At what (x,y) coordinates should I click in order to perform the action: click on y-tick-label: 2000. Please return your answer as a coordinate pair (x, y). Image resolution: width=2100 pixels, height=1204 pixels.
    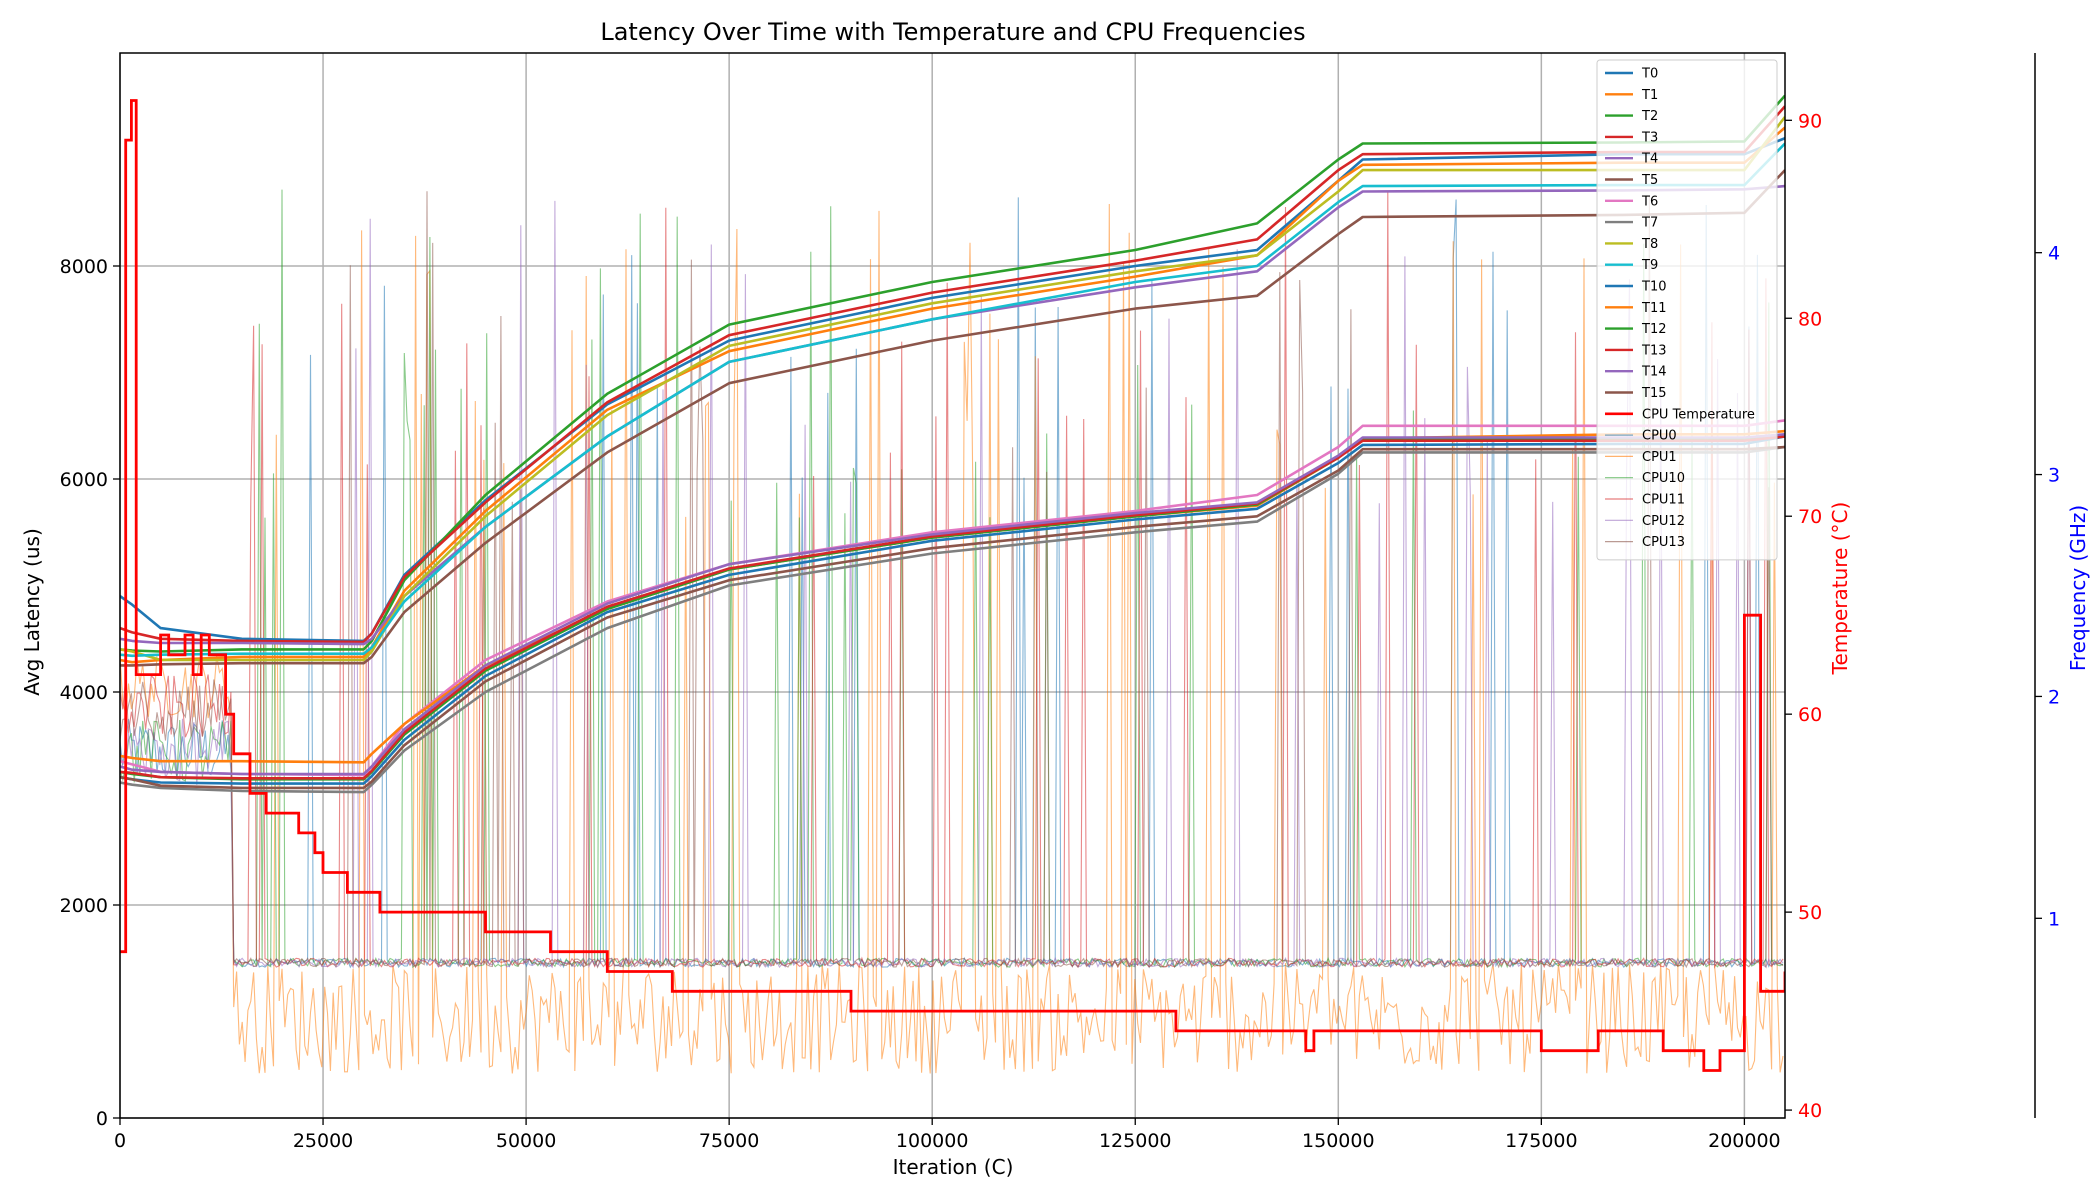
    Looking at the image, I should click on (84, 906).